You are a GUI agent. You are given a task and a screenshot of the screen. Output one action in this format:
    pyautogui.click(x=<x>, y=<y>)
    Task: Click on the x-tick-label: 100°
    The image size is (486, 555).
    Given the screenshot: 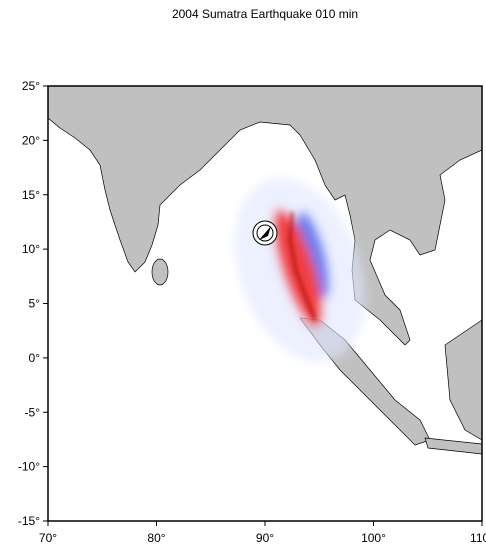 What is the action you would take?
    pyautogui.click(x=373, y=538)
    